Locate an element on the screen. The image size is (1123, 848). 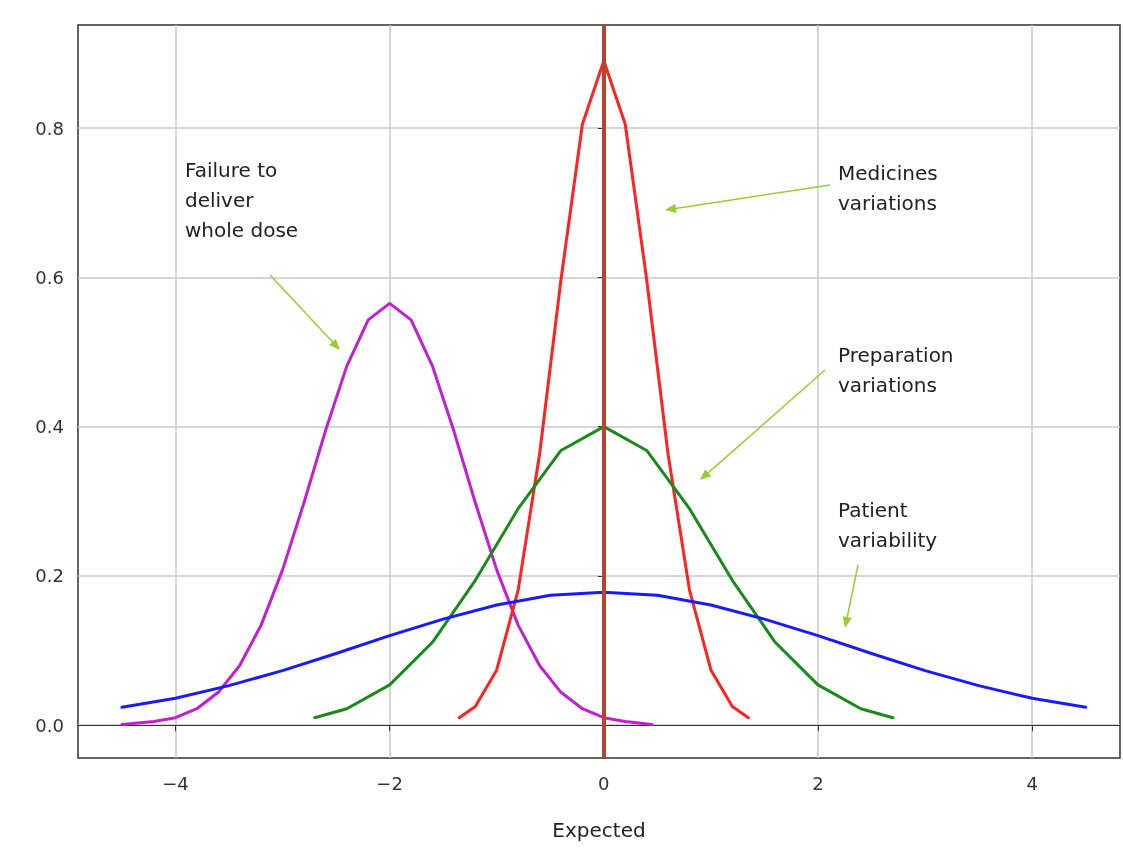
annotation: Medicines variations is located at coordinates (891, 188).